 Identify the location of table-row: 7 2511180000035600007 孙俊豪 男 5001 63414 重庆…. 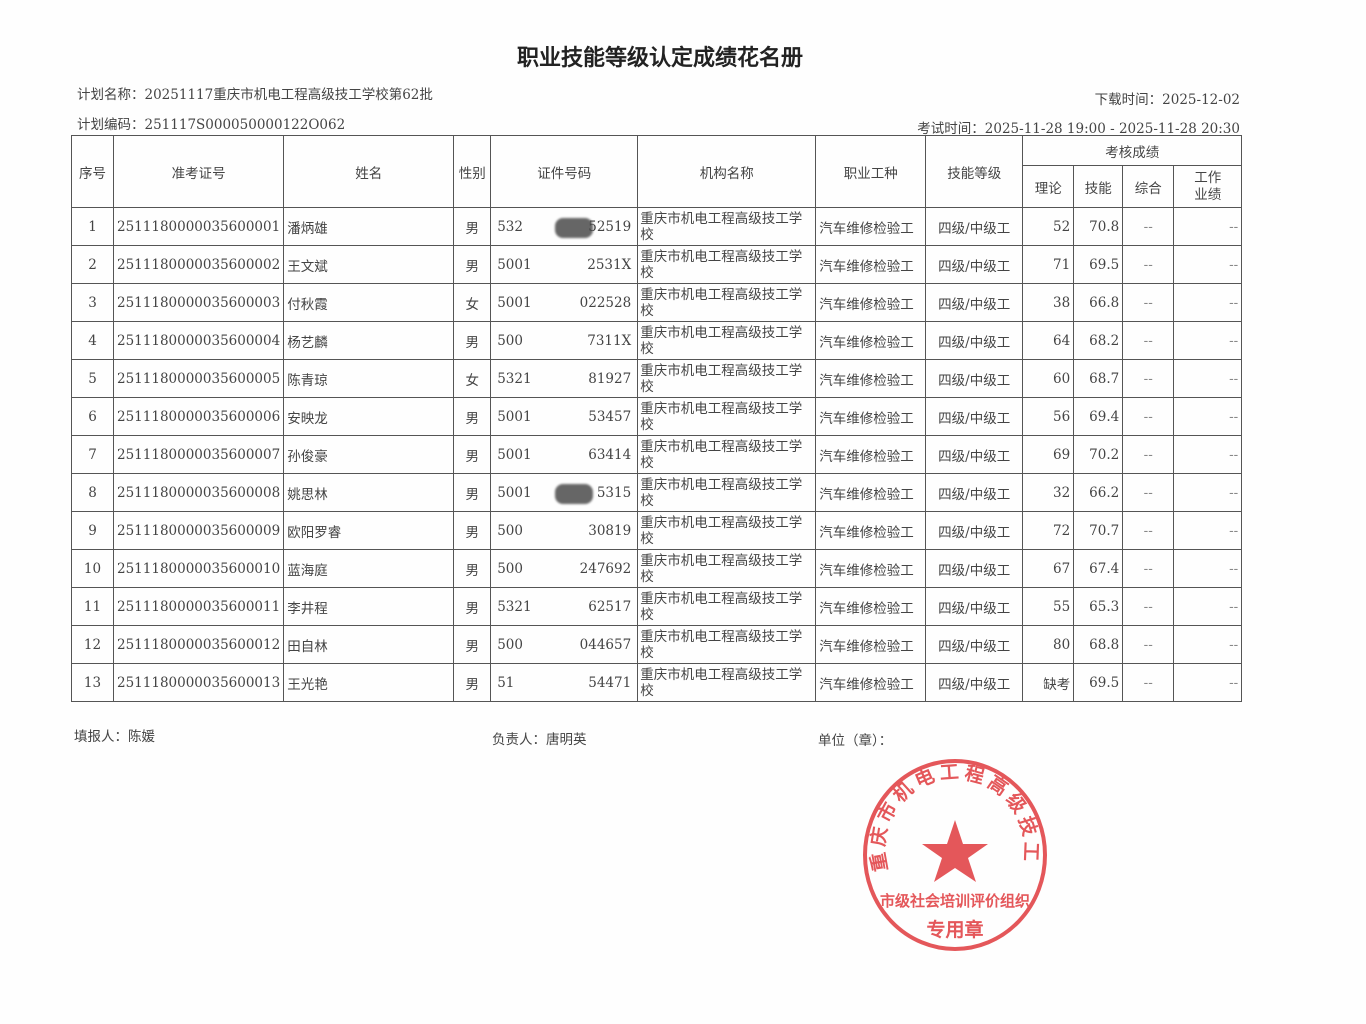
(657, 454).